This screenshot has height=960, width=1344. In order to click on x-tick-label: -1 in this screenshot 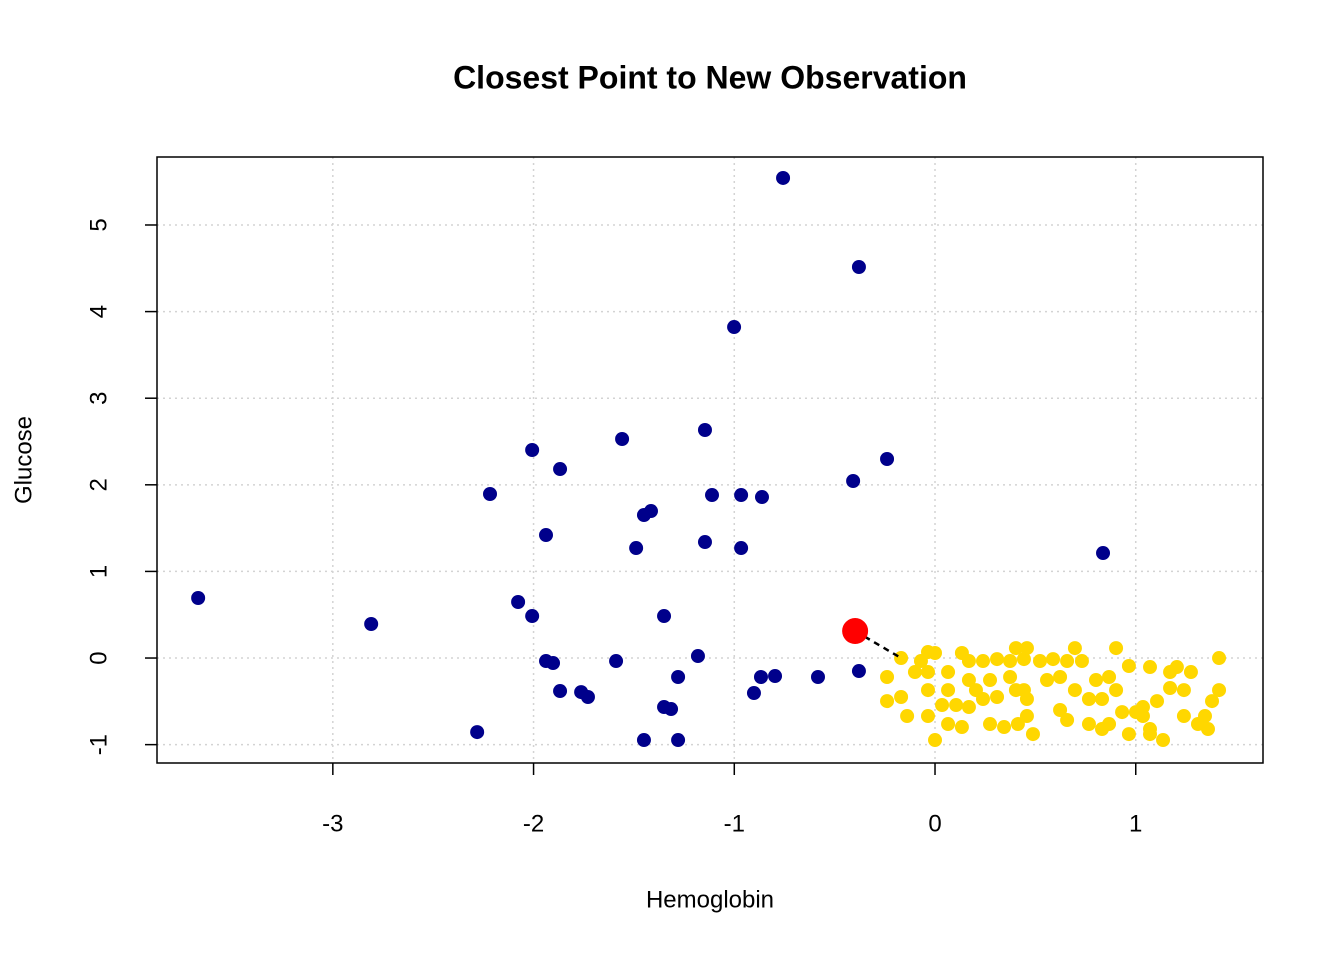, I will do `click(734, 823)`.